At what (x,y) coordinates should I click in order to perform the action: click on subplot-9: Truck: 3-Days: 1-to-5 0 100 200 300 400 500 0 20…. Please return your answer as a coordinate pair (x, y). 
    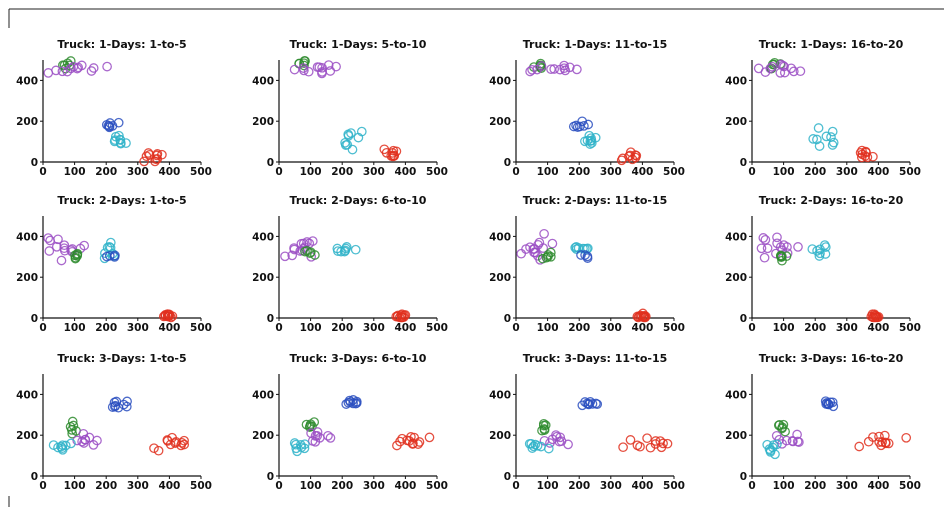
    Looking at the image, I should click on (114, 422).